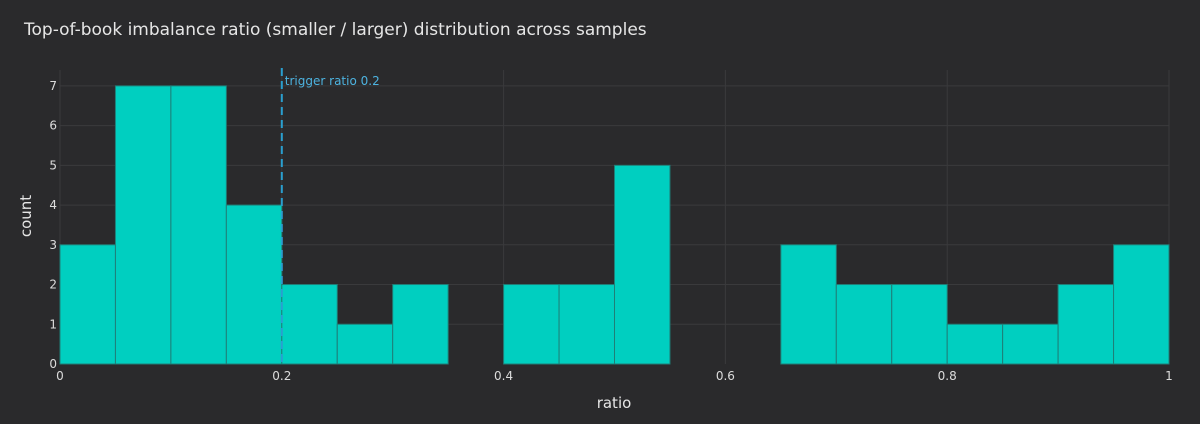  I want to click on x-tick-label: 0, so click(60, 376).